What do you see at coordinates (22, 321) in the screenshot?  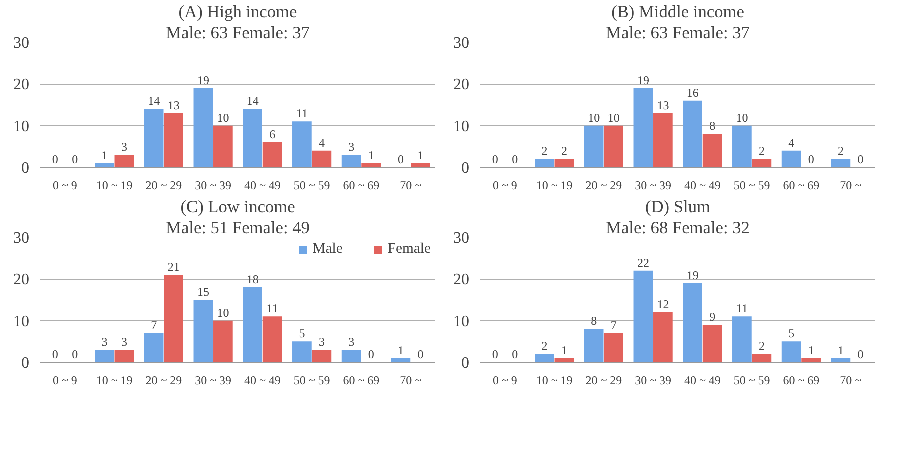 I see `y-tick-label: 10` at bounding box center [22, 321].